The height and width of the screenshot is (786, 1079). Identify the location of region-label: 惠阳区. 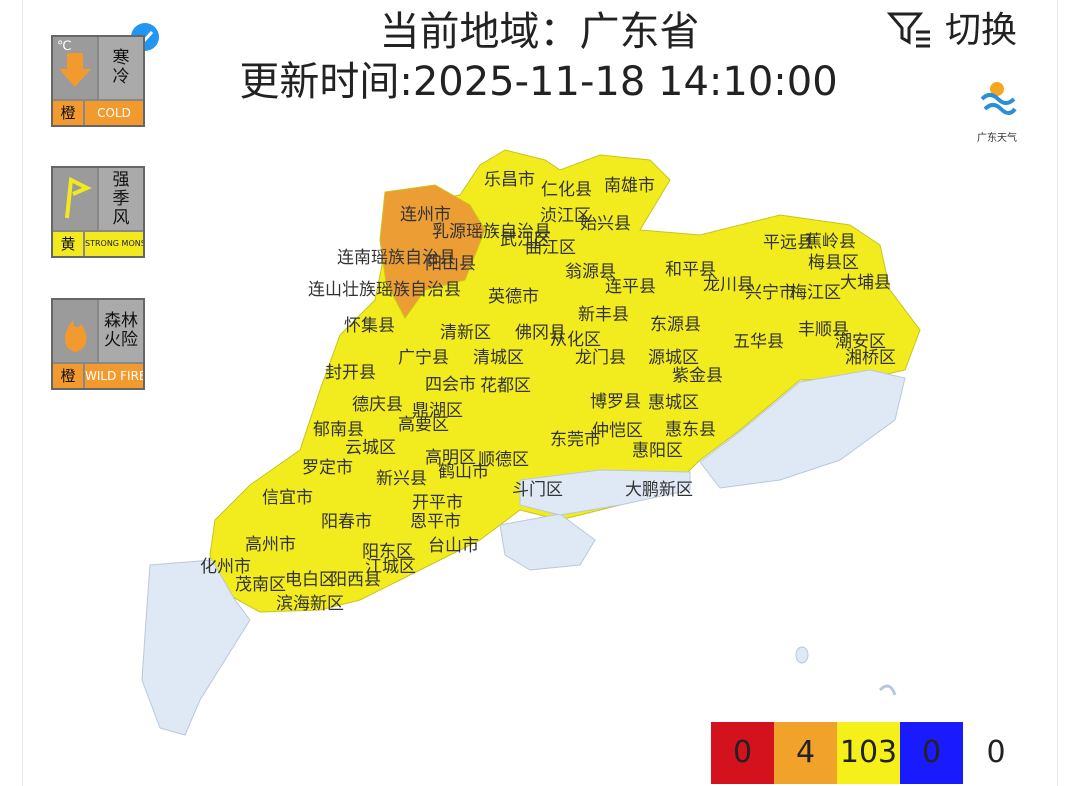
(657, 451).